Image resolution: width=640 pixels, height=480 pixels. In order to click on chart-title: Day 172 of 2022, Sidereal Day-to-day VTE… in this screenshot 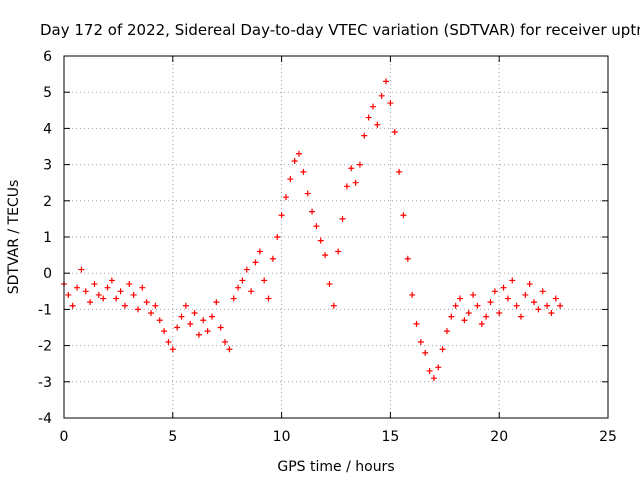, I will do `click(340, 30)`.